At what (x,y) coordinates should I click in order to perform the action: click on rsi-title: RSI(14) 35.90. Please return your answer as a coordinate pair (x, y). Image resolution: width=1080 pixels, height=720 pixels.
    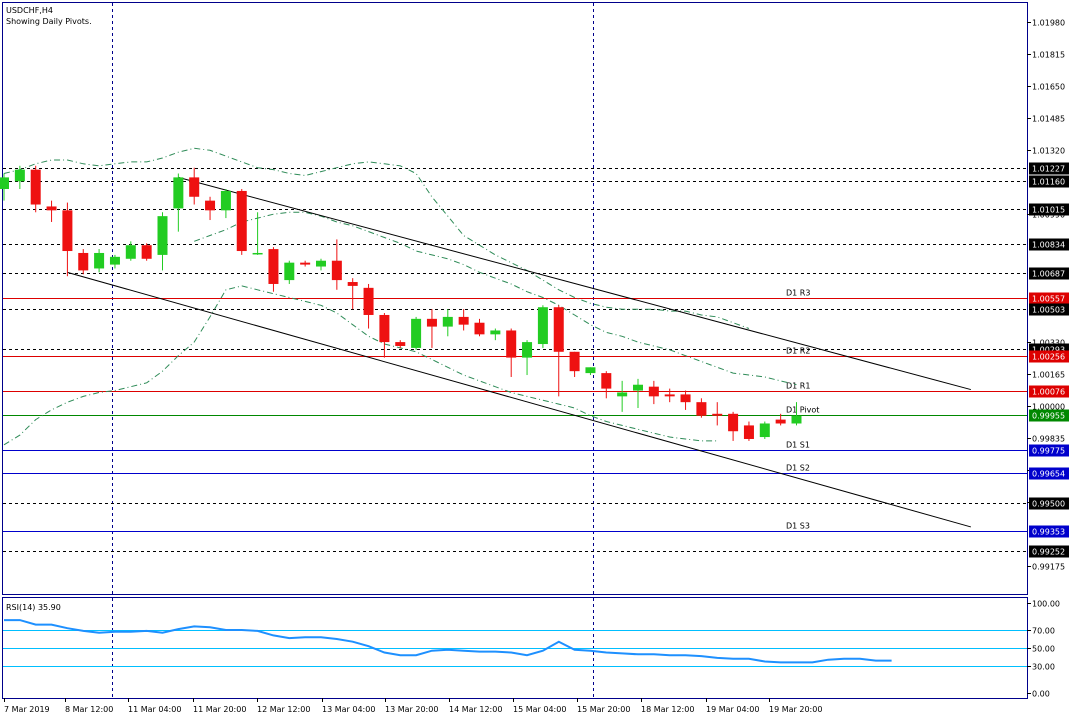
    Looking at the image, I should click on (33, 607).